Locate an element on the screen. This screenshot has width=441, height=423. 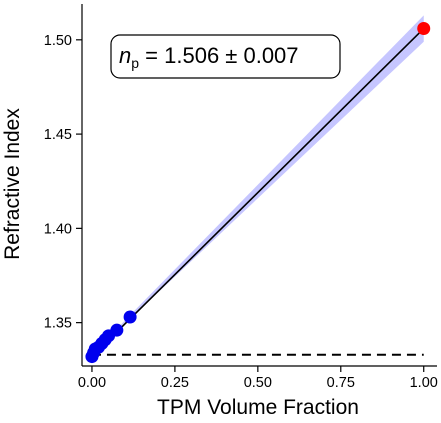
y-axis-label: Refractive Index is located at coordinates (12, 184).